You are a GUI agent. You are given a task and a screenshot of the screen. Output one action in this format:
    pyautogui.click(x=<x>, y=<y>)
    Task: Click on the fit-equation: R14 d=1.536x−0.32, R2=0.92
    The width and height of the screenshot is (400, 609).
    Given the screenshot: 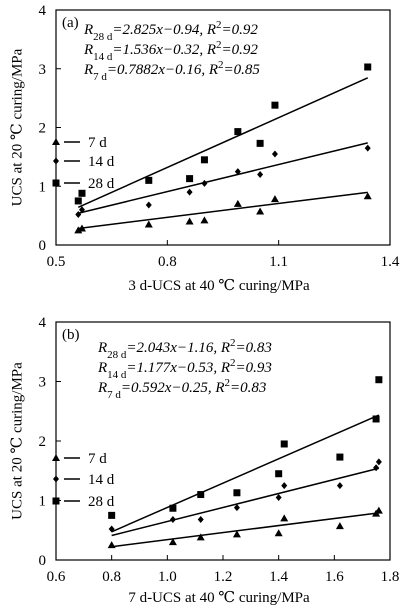 What is the action you would take?
    pyautogui.click(x=170, y=51)
    